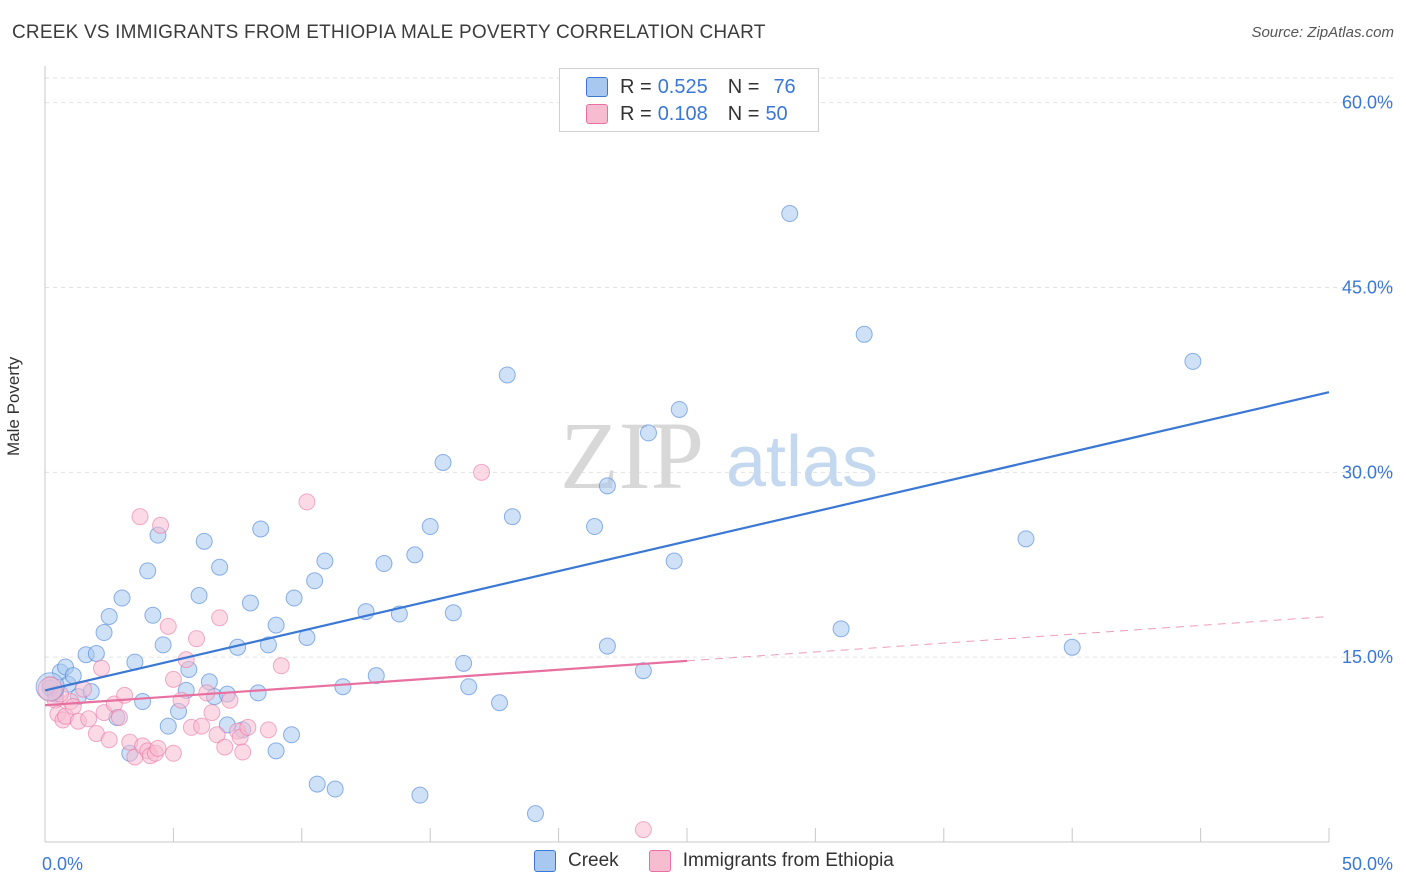 Image resolution: width=1406 pixels, height=892 pixels. I want to click on creek-r-value: 0.525, so click(682, 86).